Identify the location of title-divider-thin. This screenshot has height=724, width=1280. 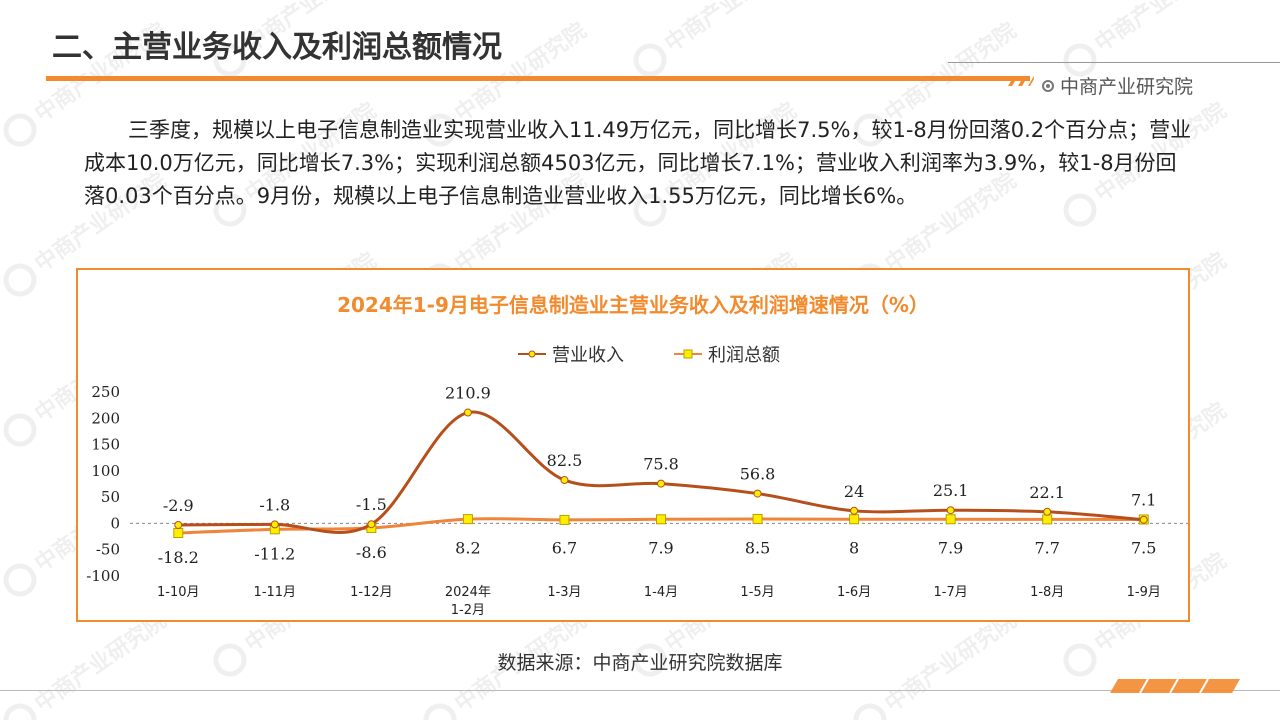
(1114, 62).